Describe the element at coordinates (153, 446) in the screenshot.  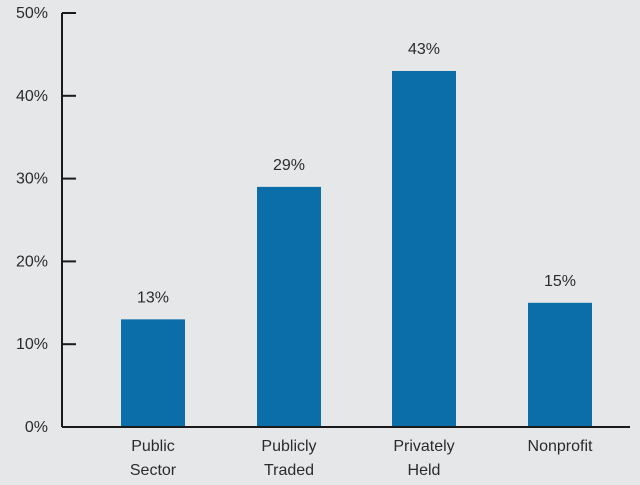
I see `x-tick-label-0-line-0: Public` at that location.